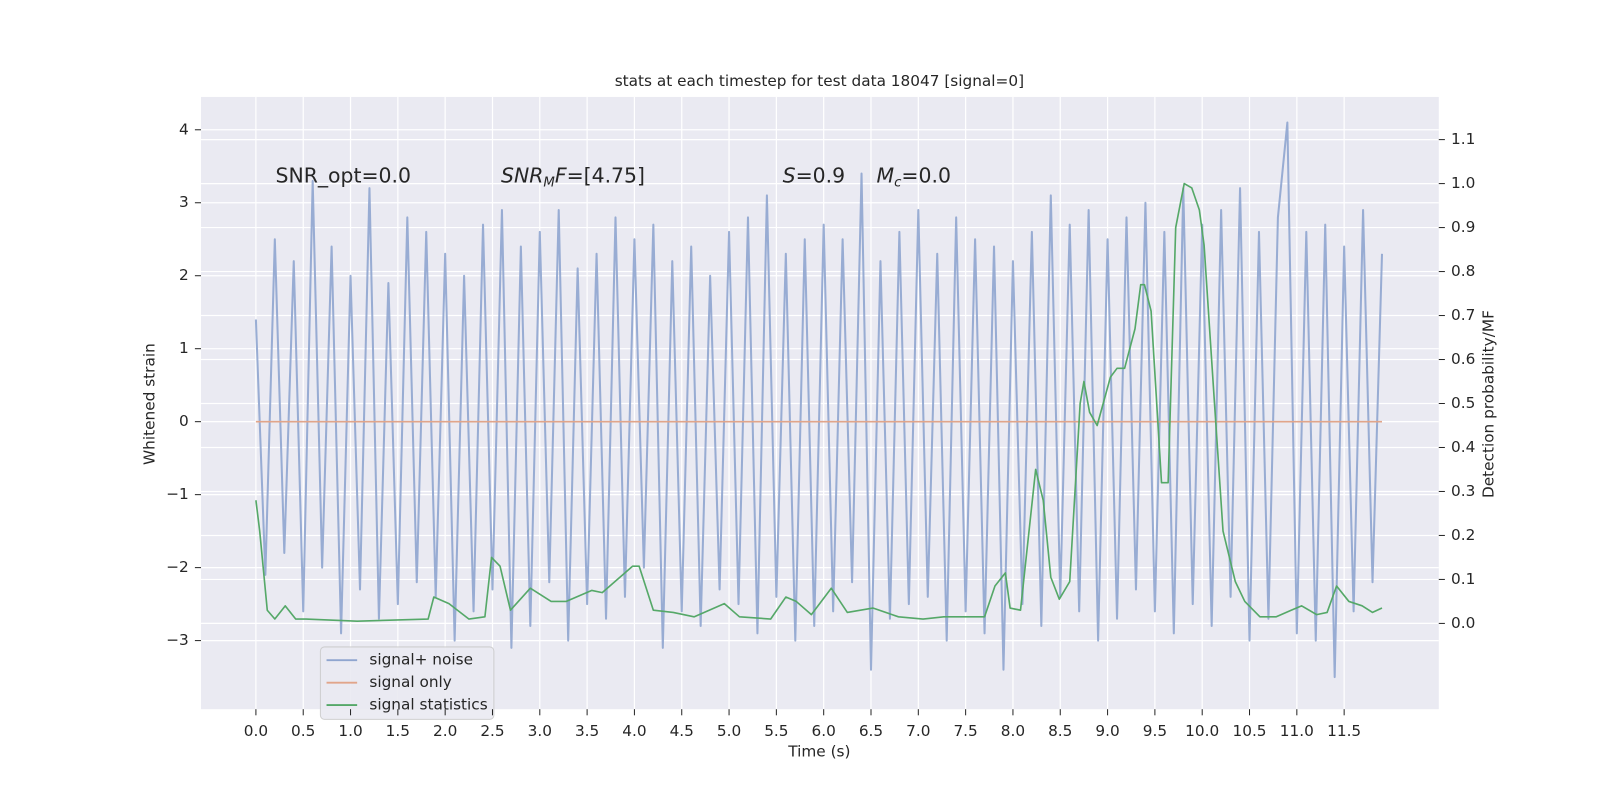 The height and width of the screenshot is (804, 1600). Describe the element at coordinates (1297, 731) in the screenshot. I see `x-tick-label: 11.0` at that location.